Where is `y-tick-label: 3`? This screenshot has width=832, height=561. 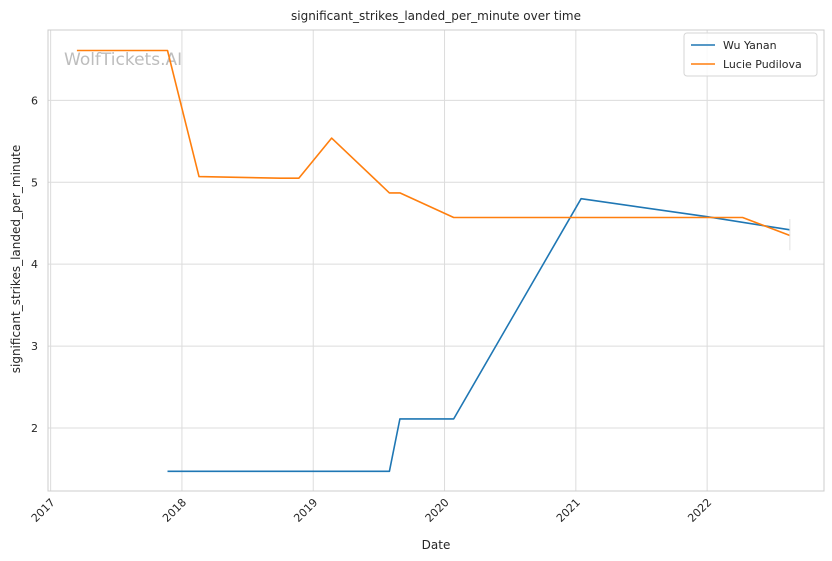 y-tick-label: 3 is located at coordinates (34, 346).